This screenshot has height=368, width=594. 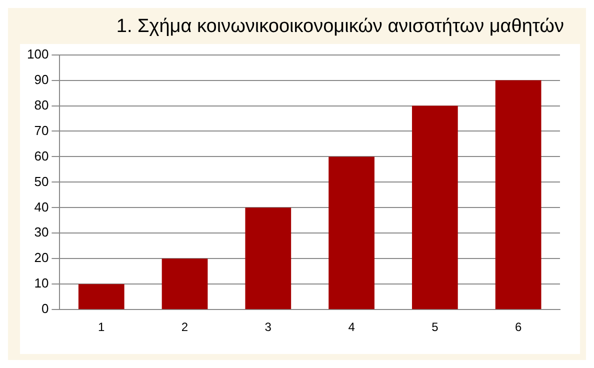 I want to click on y-tick-label: 50, so click(x=41, y=181).